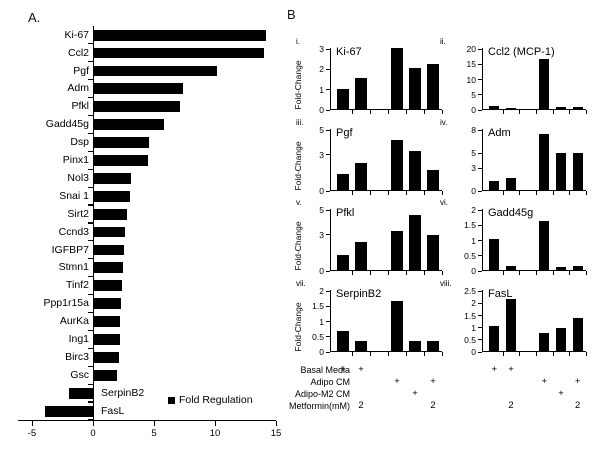 This screenshot has width=600, height=452. Describe the element at coordinates (511, 213) in the screenshot. I see `subplot-title: Gadd45g` at that location.